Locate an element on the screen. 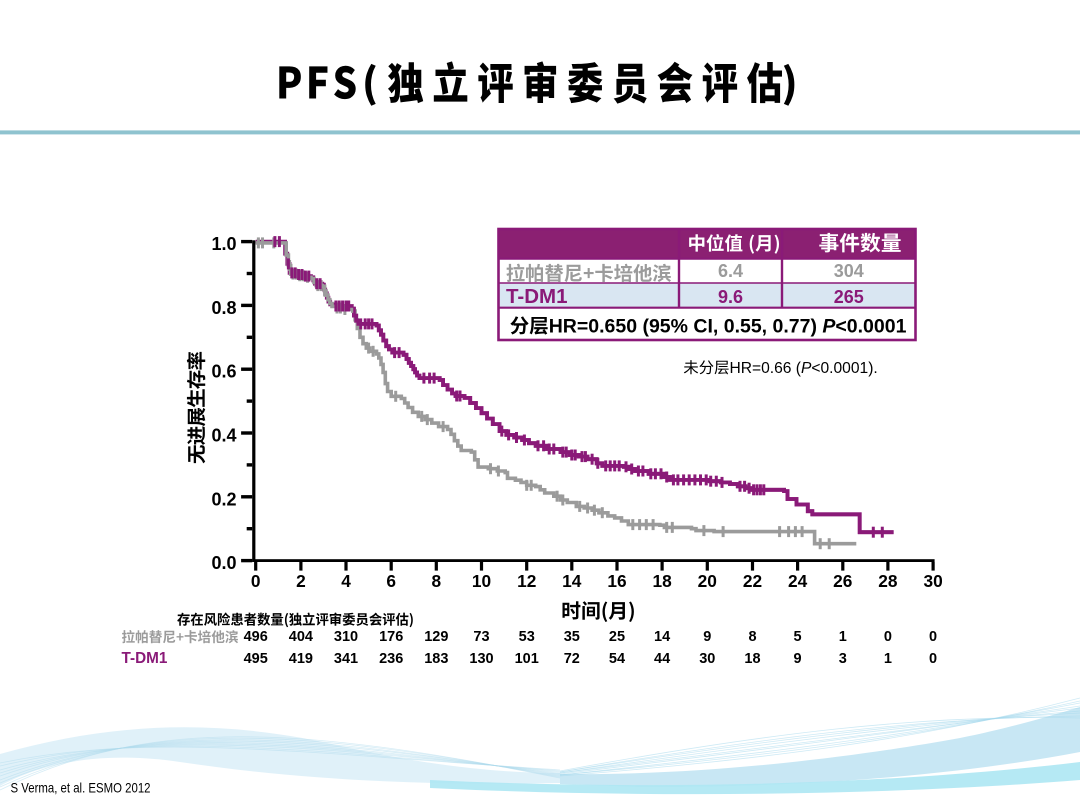 This screenshot has width=1080, height=810. svg-text: 101 is located at coordinates (527, 659).